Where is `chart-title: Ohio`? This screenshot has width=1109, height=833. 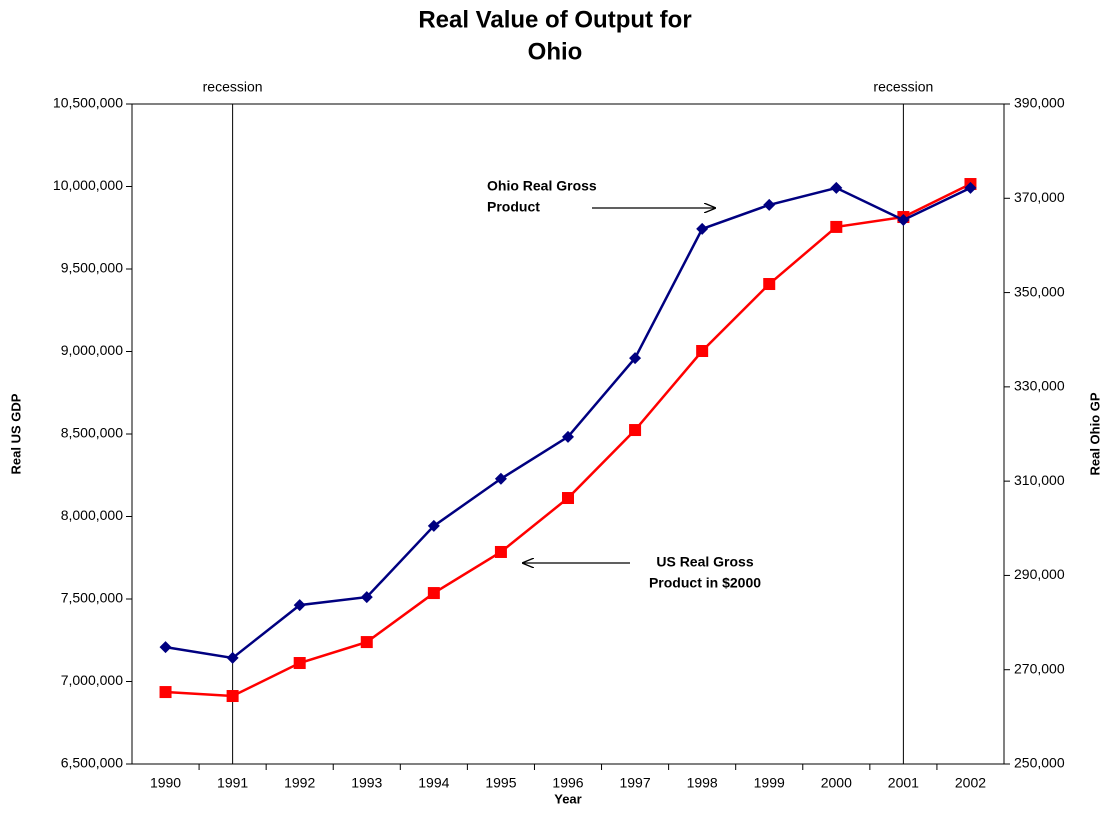 chart-title: Ohio is located at coordinates (555, 51).